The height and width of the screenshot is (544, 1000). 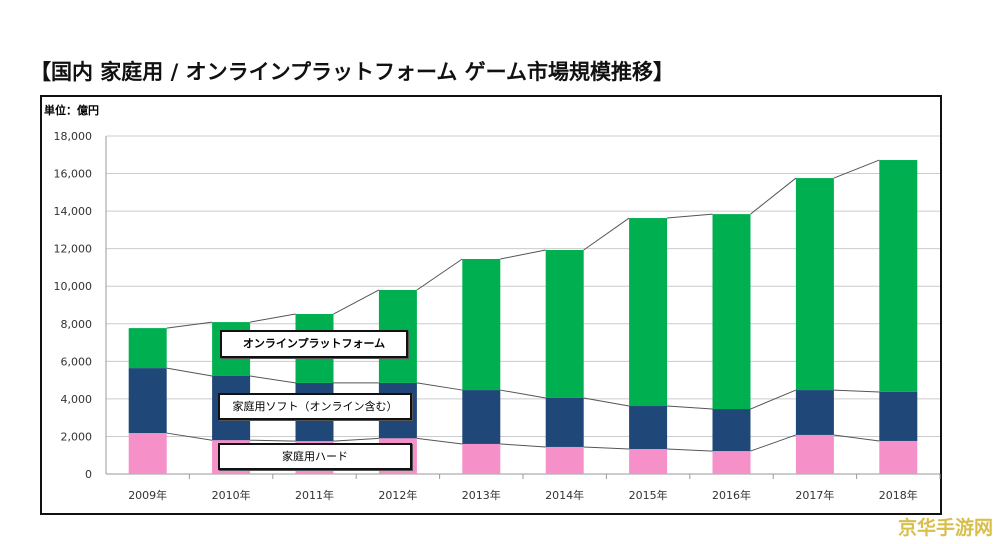 I want to click on watermark: 京华手游网, so click(x=946, y=528).